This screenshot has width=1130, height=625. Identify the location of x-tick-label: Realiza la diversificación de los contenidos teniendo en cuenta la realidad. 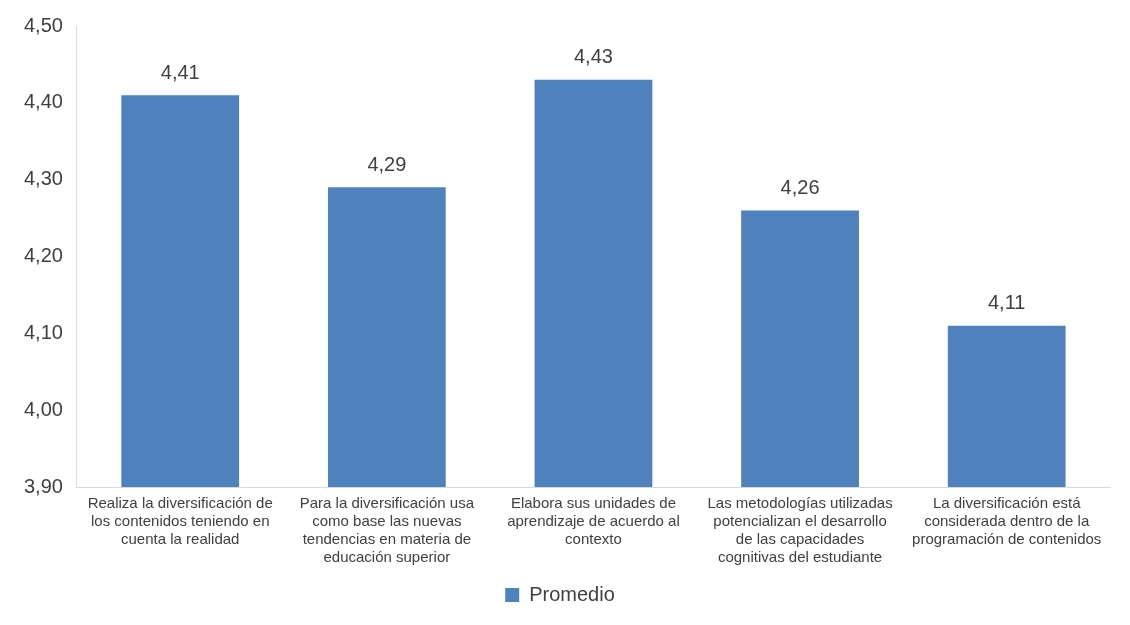
(180, 521).